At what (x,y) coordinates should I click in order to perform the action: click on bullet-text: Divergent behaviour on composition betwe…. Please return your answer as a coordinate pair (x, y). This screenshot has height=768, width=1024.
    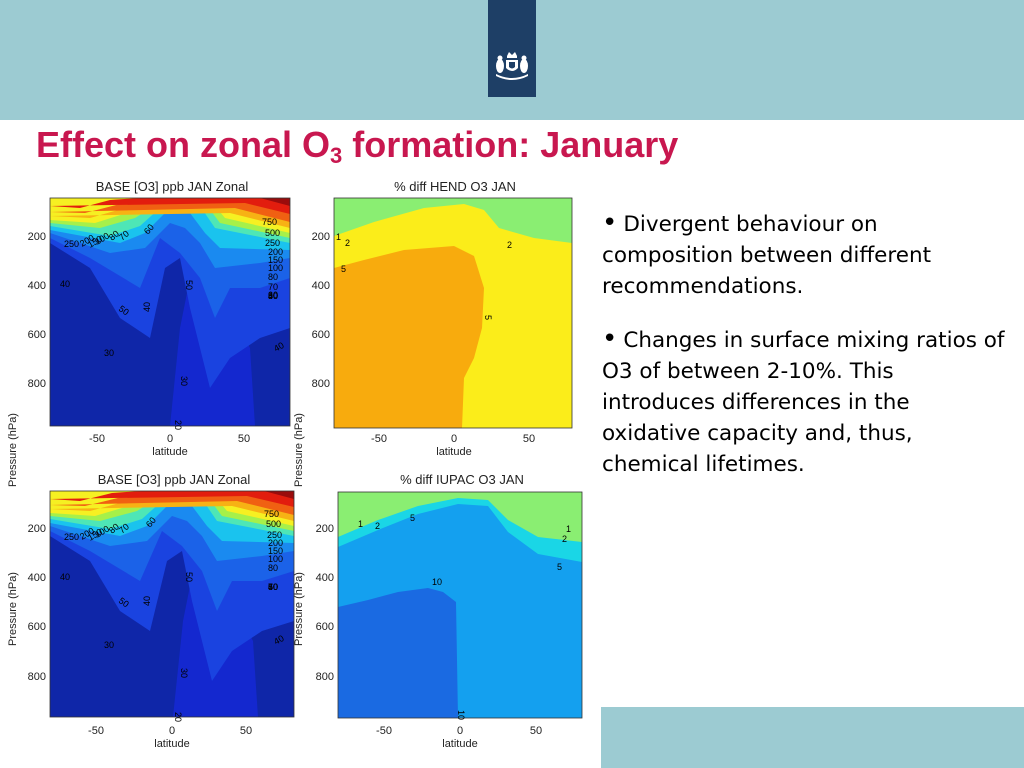
    Looking at the image, I should click on (767, 255).